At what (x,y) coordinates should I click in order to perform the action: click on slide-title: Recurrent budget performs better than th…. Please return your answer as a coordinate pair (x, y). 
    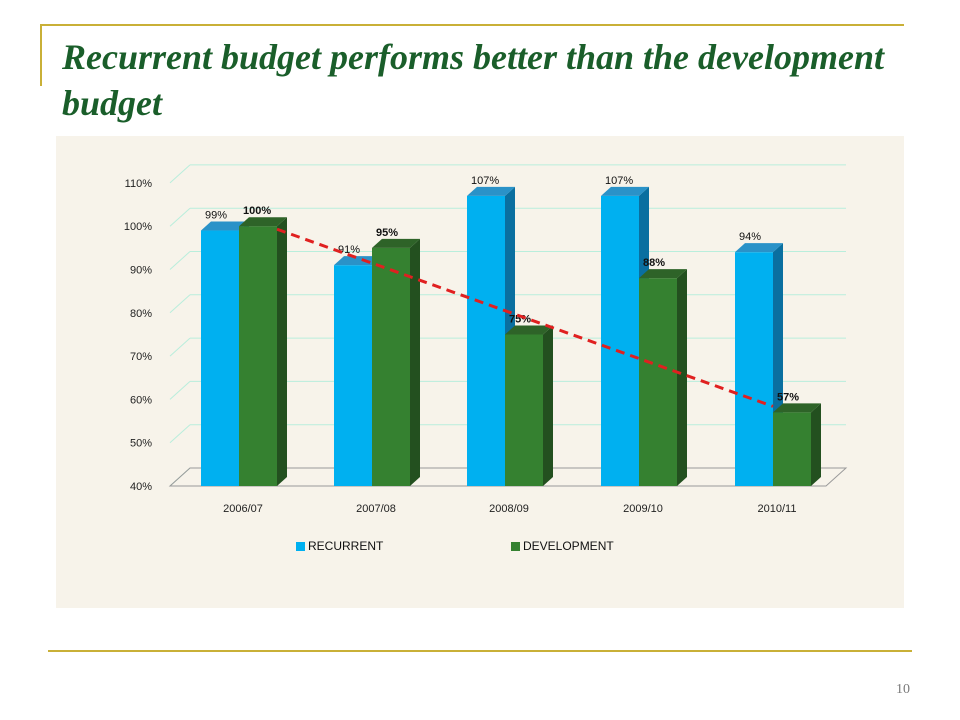
    Looking at the image, I should click on (473, 80).